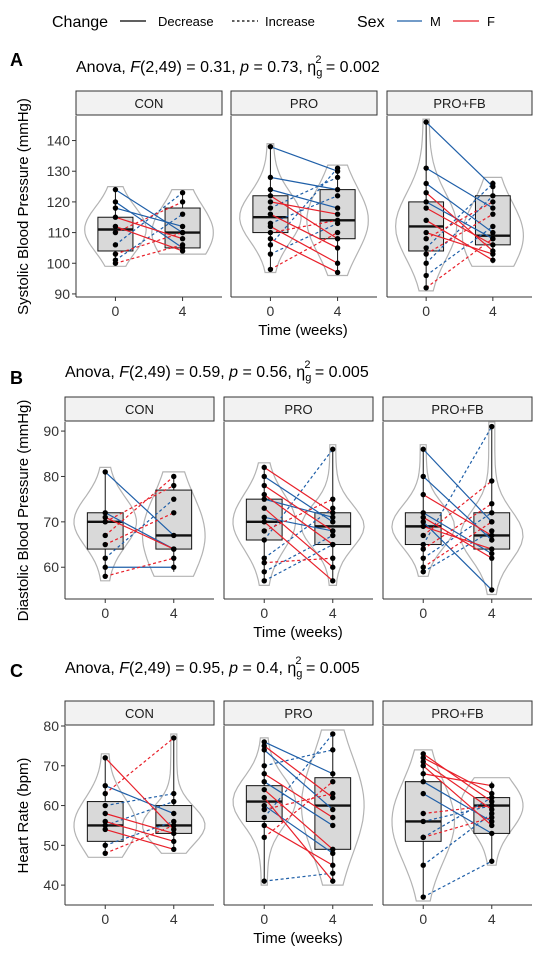 This screenshot has width=550, height=961. Describe the element at coordinates (135, 67) in the screenshot. I see `title-F: F` at that location.